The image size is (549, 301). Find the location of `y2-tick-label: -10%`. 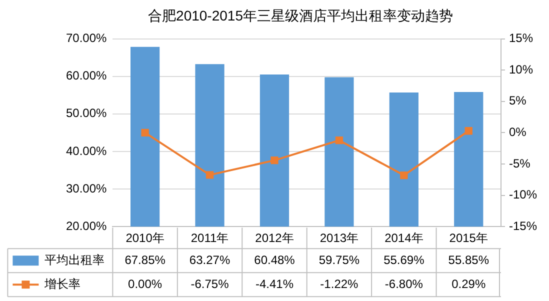

y2-tick-label: -10% is located at coordinates (523, 195).